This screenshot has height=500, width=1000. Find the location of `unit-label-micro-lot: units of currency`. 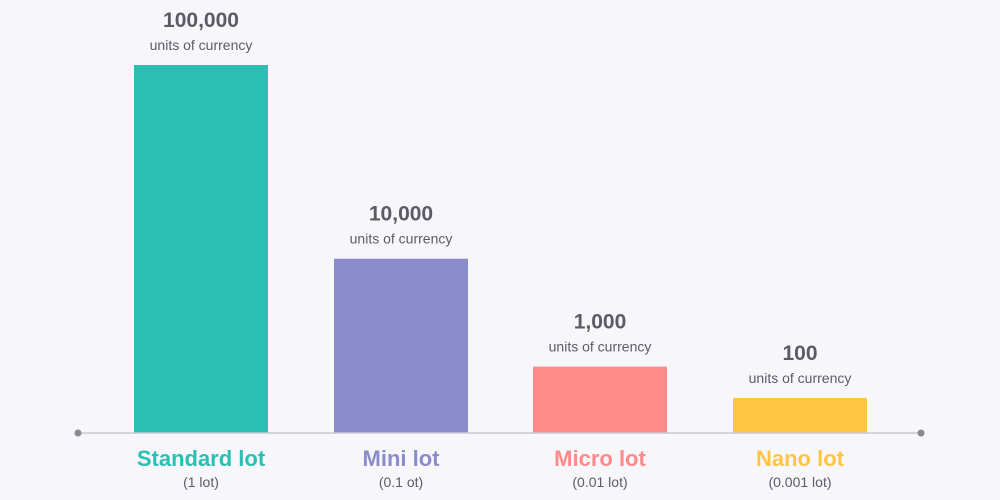

unit-label-micro-lot: units of currency is located at coordinates (600, 347).